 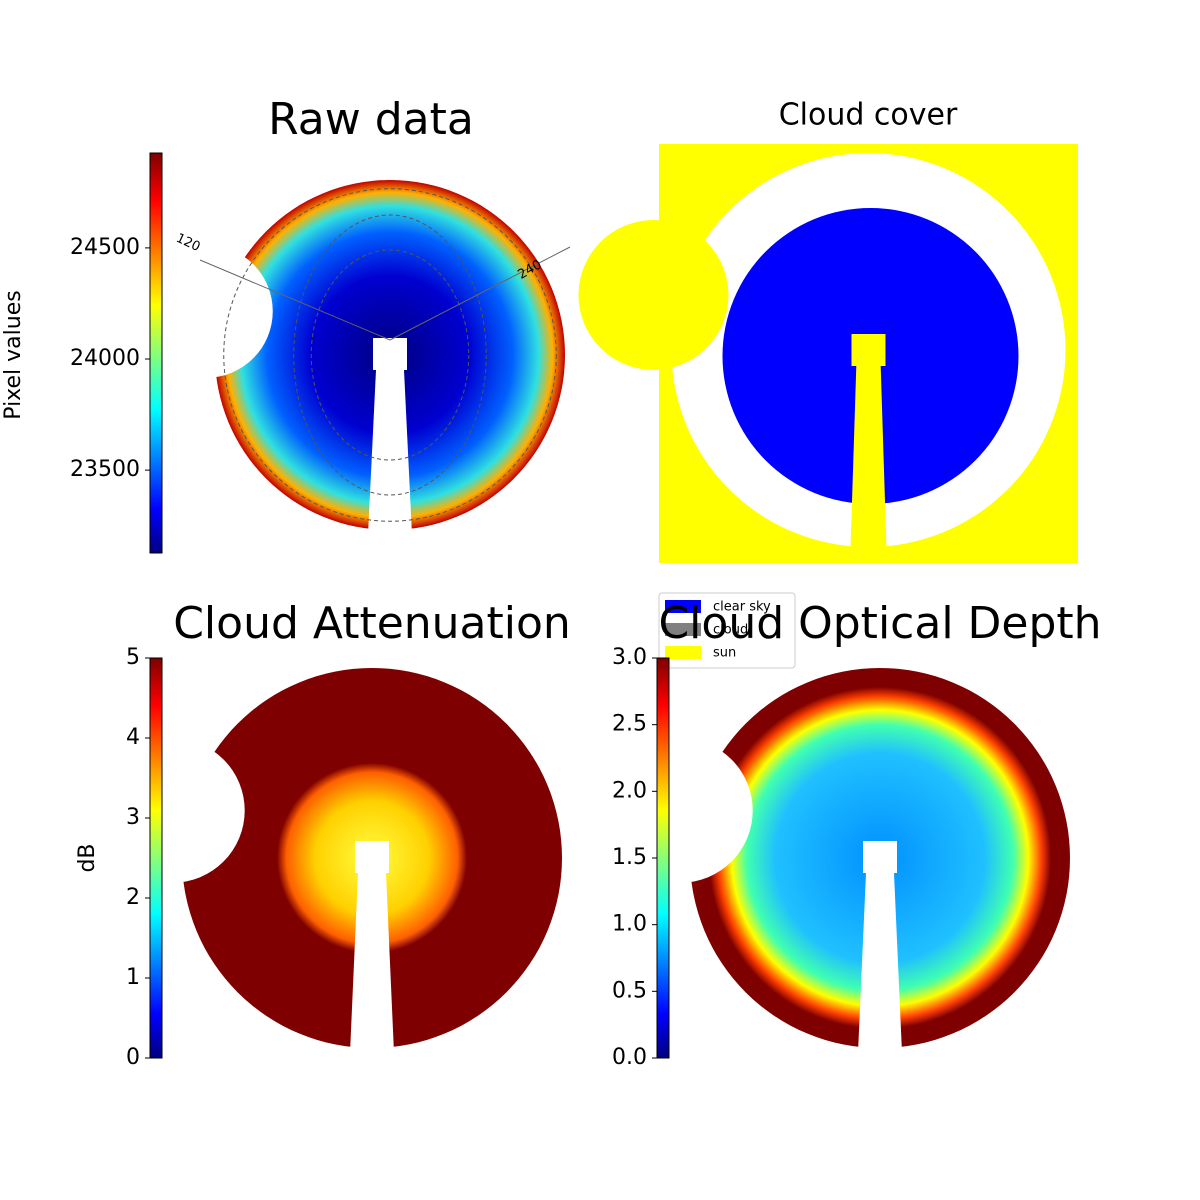 I want to click on panel-title: Cloud Optical Depth, so click(x=879, y=623).